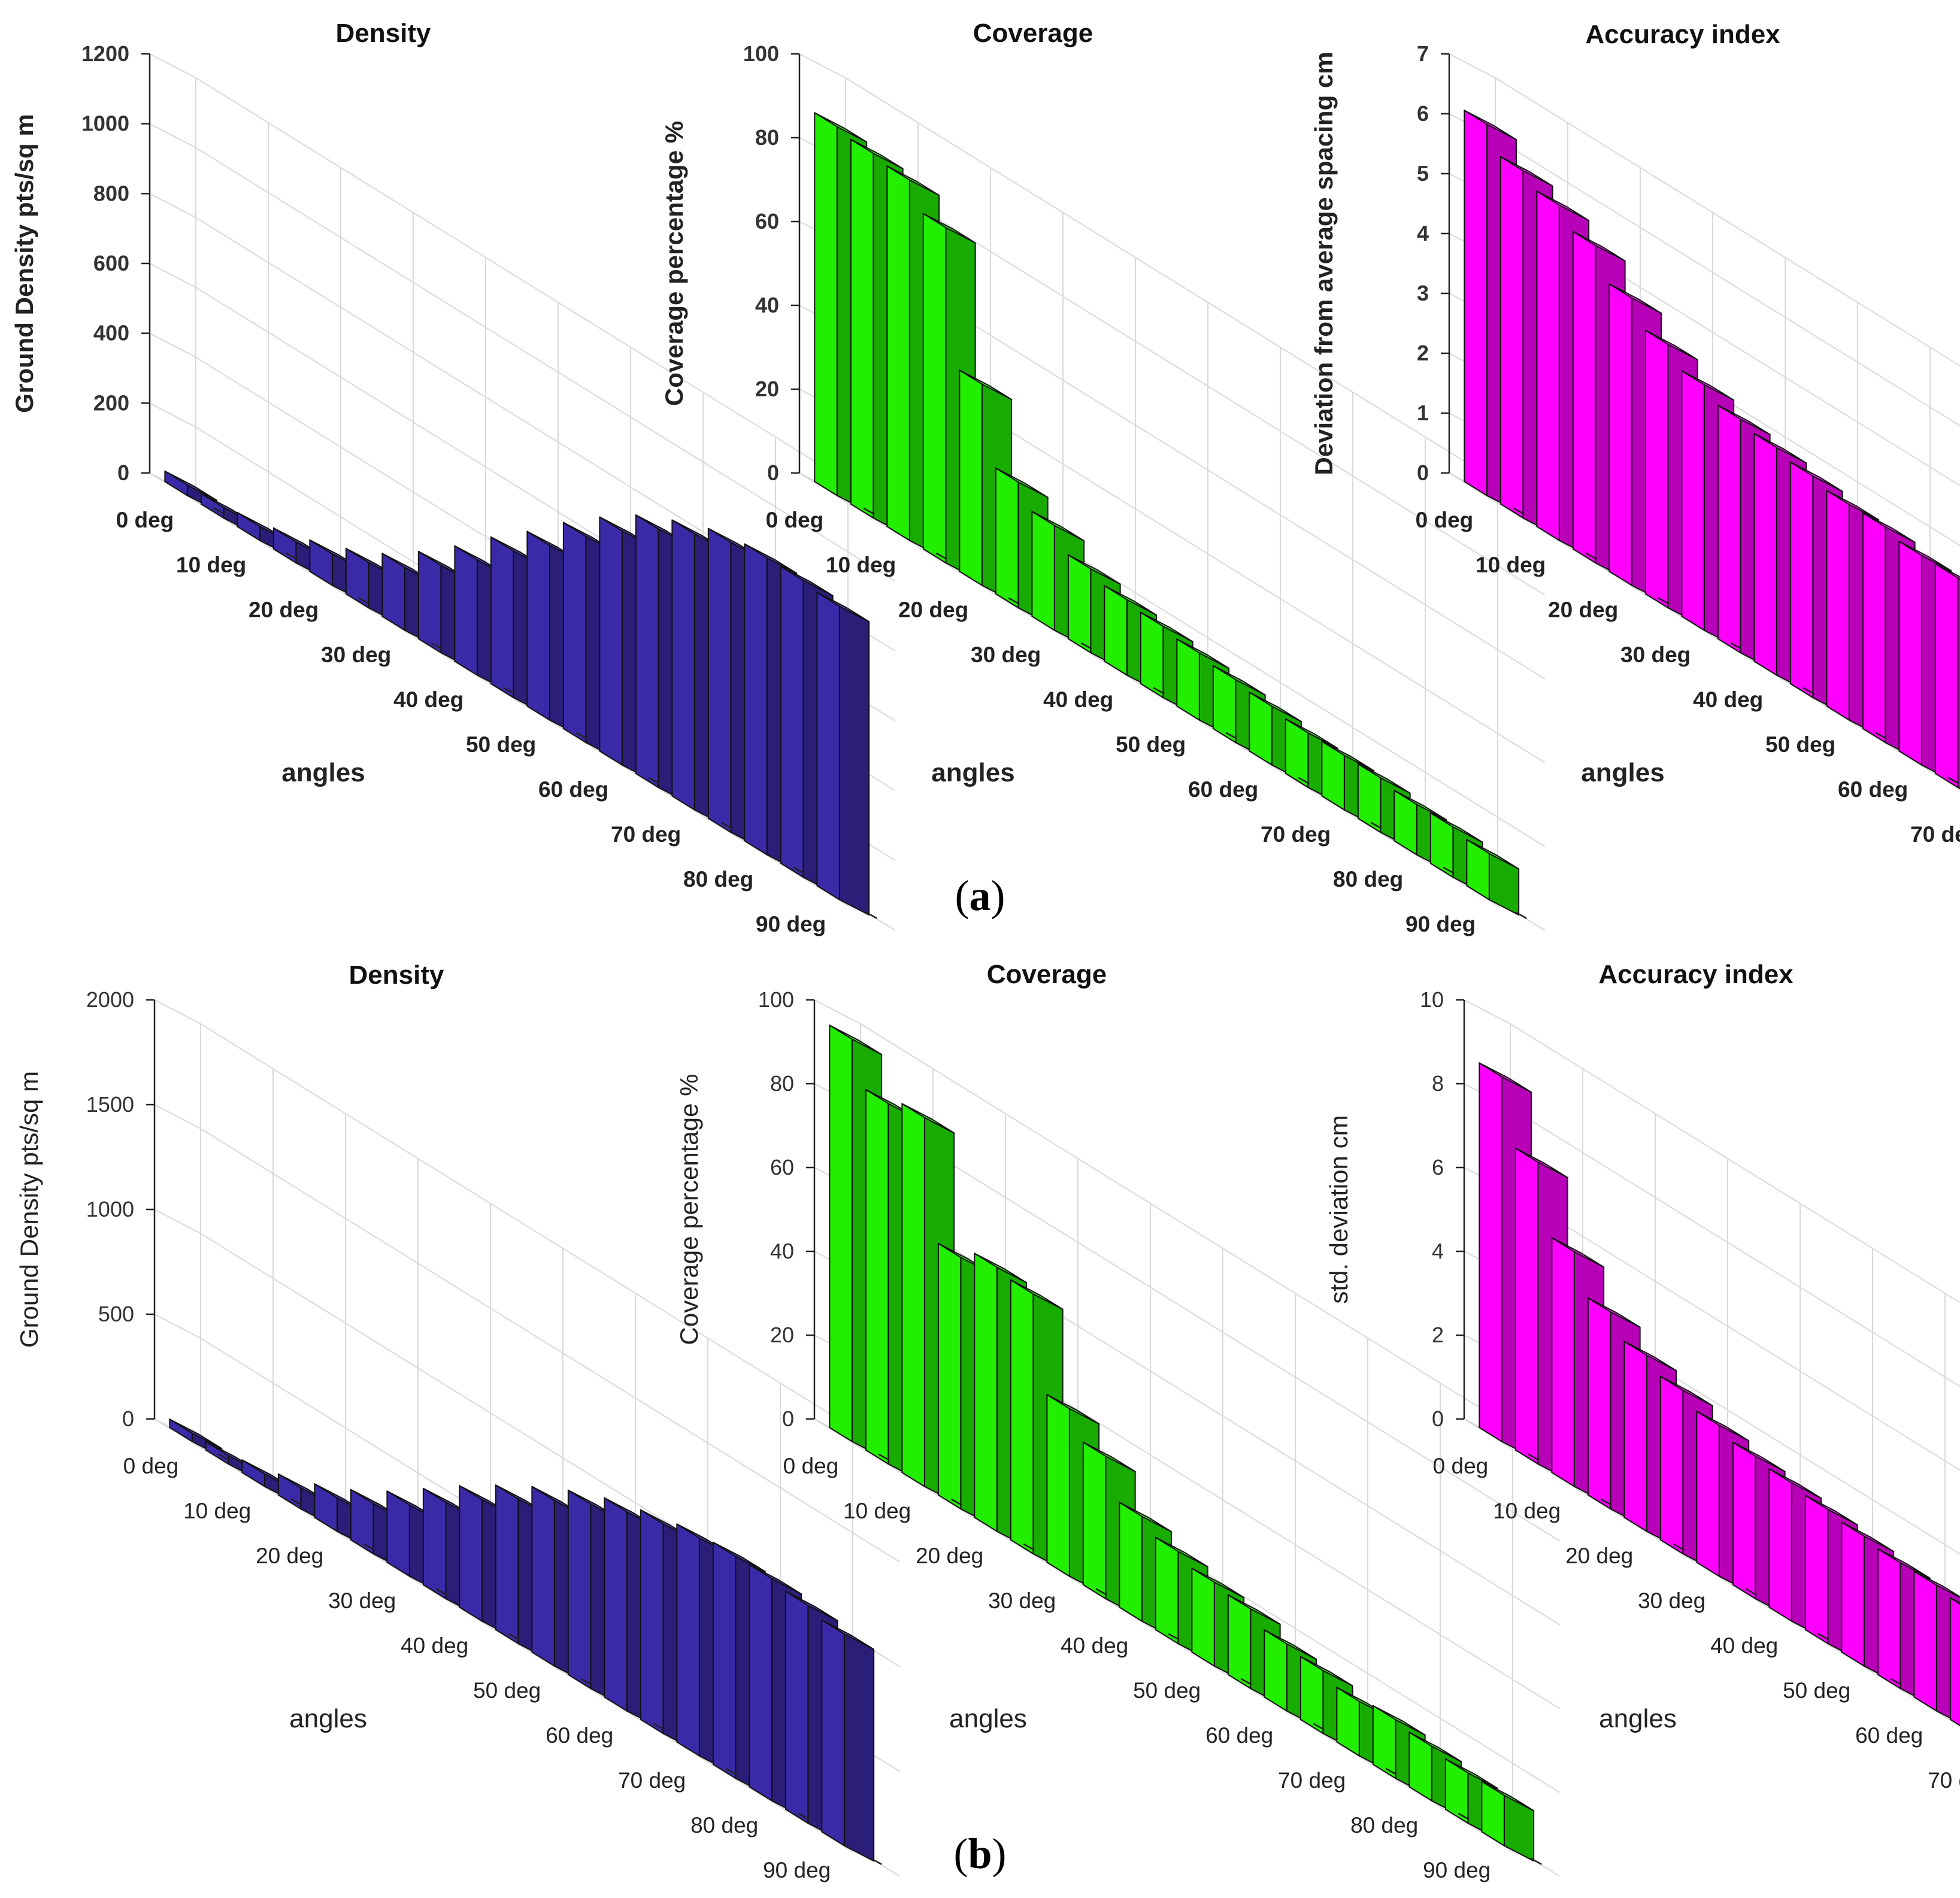 The image size is (1960, 1898). I want to click on z-tick-label: 10, so click(1432, 999).